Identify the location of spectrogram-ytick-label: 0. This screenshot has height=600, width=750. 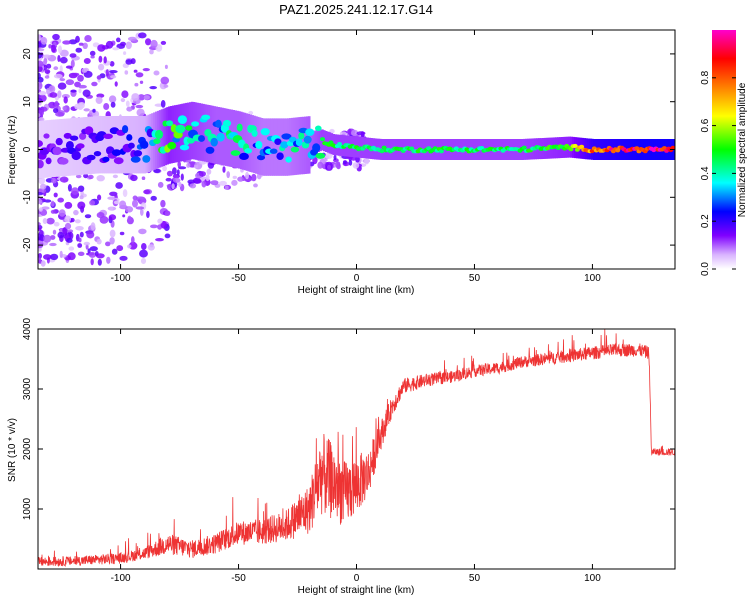
(27, 149).